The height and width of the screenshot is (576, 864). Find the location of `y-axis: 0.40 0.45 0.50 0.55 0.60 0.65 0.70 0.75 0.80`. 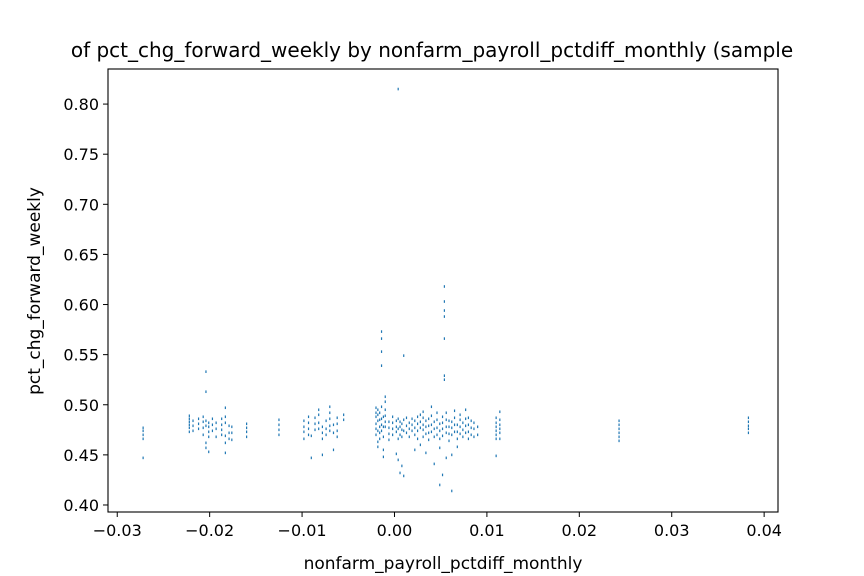

y-axis: 0.40 0.45 0.50 0.55 0.60 0.65 0.70 0.75 0.80 is located at coordinates (85, 305).